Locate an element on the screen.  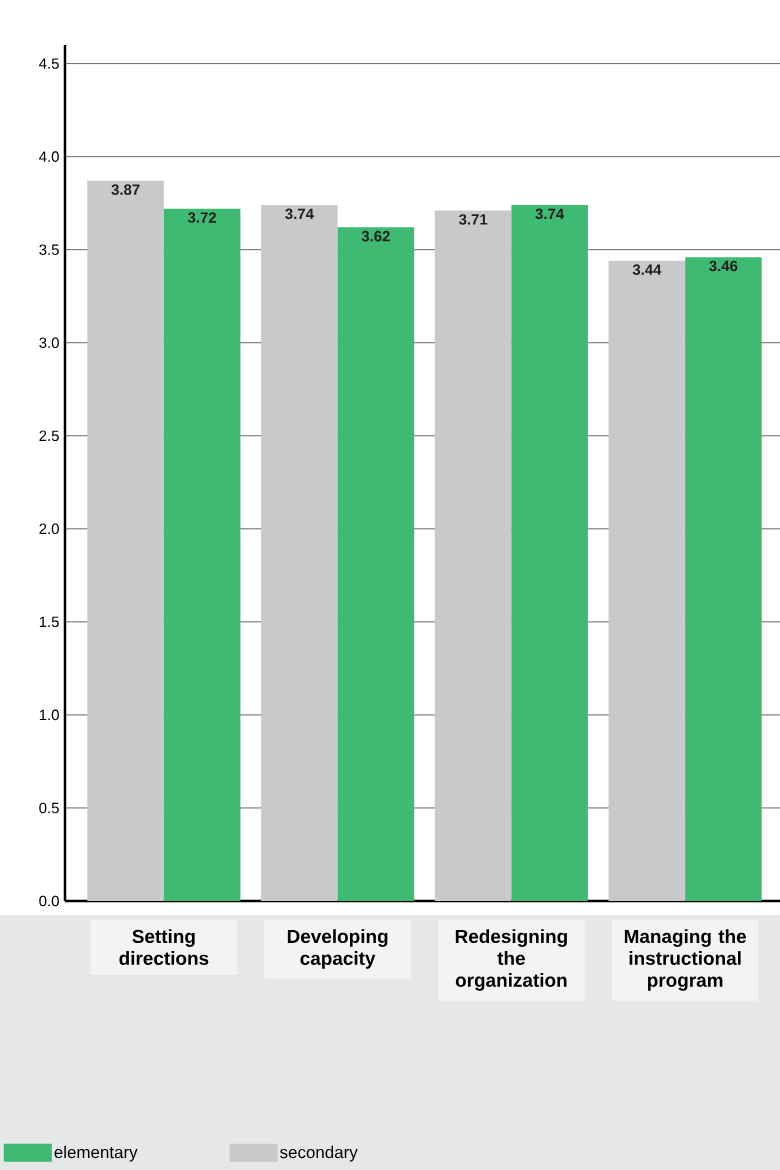
data-label: 3.46 is located at coordinates (723, 266).